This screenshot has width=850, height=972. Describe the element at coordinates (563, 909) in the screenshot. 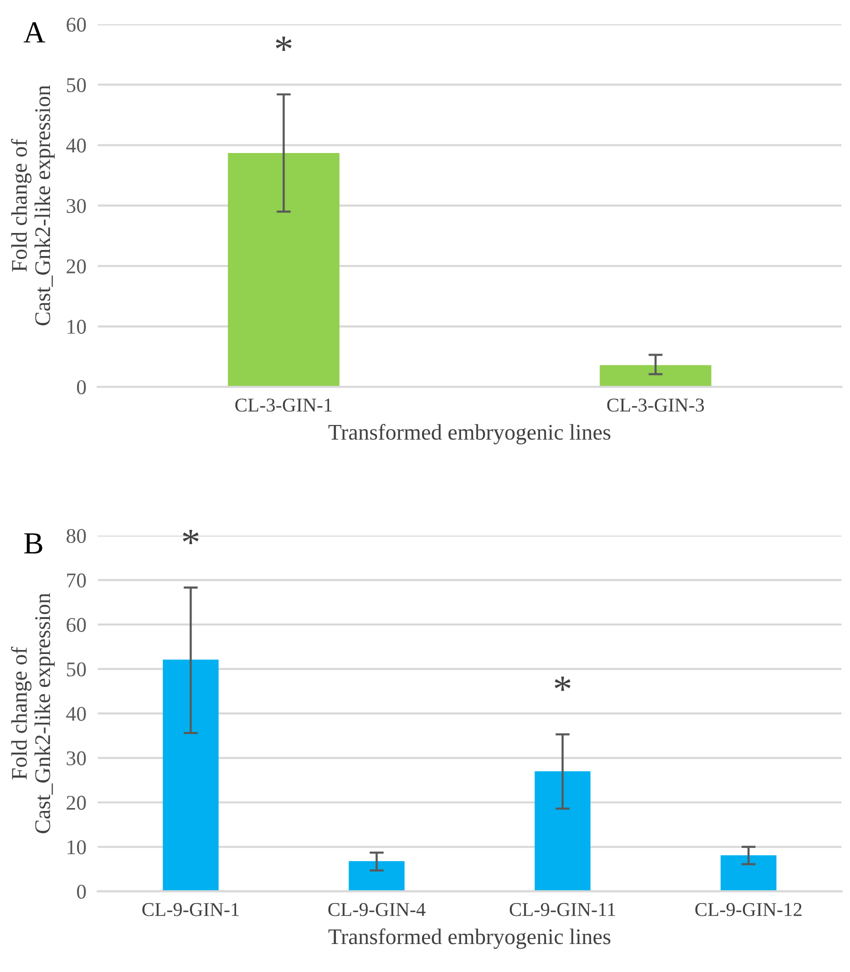

I see `x-tick-label: CL-9-GIN-11` at that location.